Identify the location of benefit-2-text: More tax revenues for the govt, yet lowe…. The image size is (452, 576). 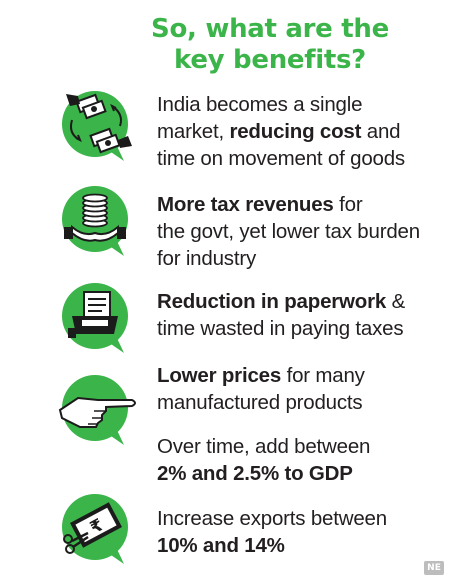
(288, 231).